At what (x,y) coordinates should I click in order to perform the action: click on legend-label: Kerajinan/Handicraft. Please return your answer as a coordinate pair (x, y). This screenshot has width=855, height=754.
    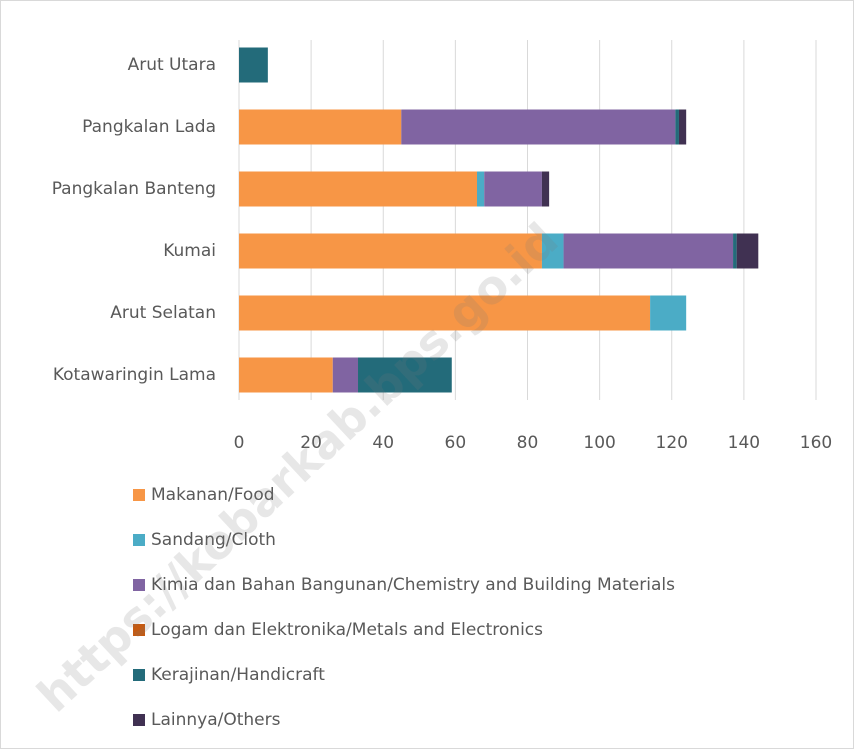
    Looking at the image, I should click on (238, 675).